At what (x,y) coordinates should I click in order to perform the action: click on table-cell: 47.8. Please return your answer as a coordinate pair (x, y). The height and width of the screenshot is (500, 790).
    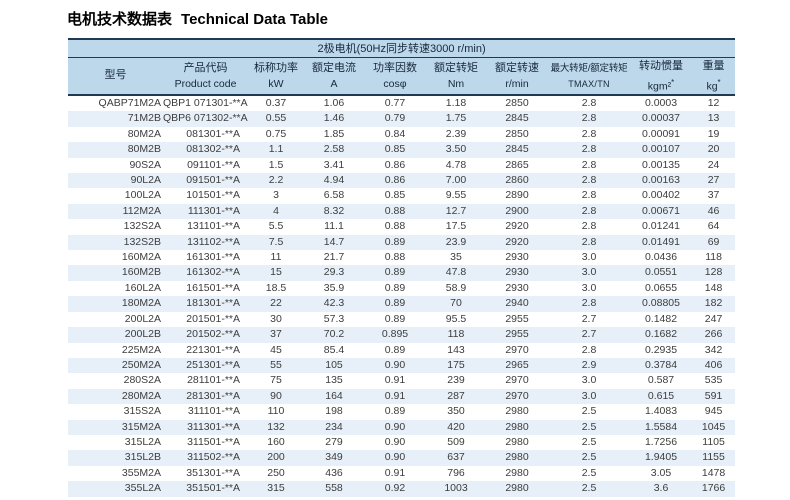
    Looking at the image, I should click on (456, 273).